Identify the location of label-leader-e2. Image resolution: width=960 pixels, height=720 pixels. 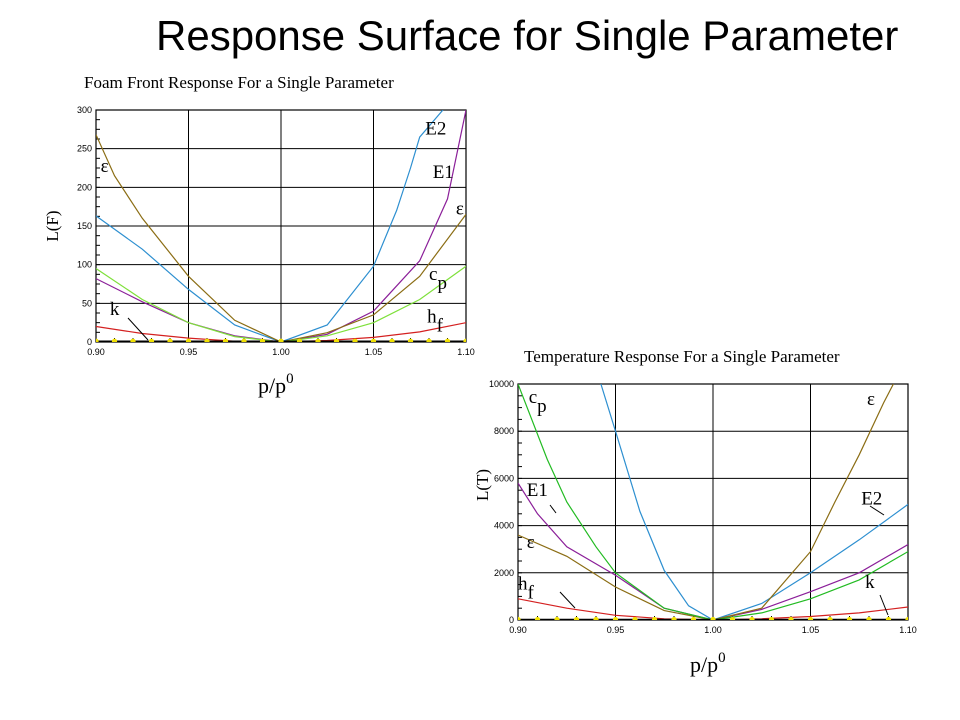
(877, 510).